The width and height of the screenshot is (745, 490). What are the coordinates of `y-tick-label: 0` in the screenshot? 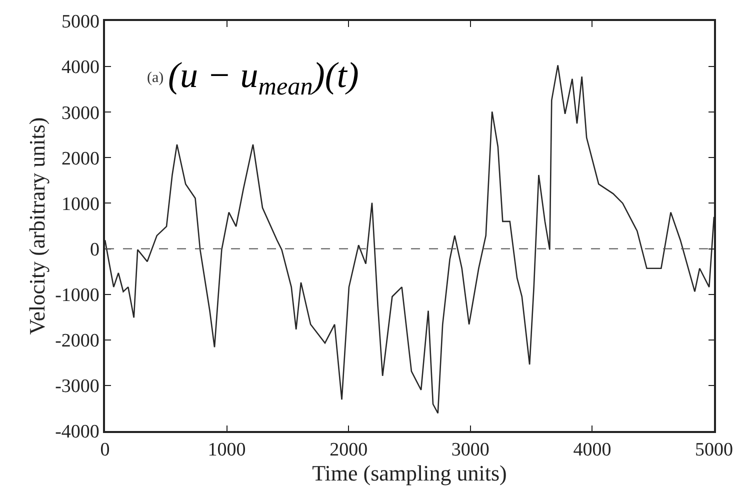 It's located at (95, 249).